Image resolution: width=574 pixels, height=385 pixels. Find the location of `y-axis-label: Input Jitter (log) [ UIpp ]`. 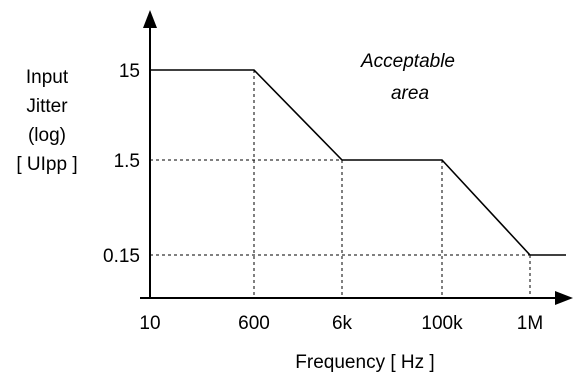

y-axis-label: Input Jitter (log) [ UIpp ] is located at coordinates (46, 121).